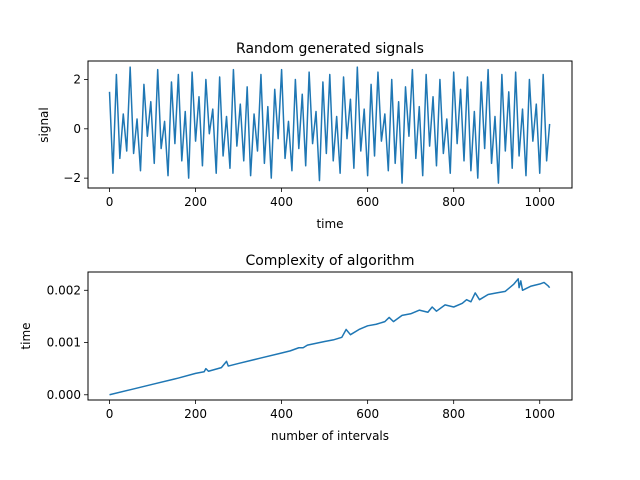  I want to click on complexity-y-tick-label: 0.002, so click(64, 290).